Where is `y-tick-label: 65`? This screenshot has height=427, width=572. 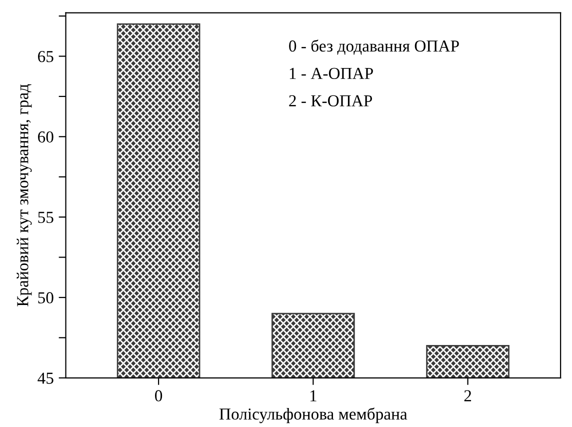 y-tick-label: 65 is located at coordinates (46, 56).